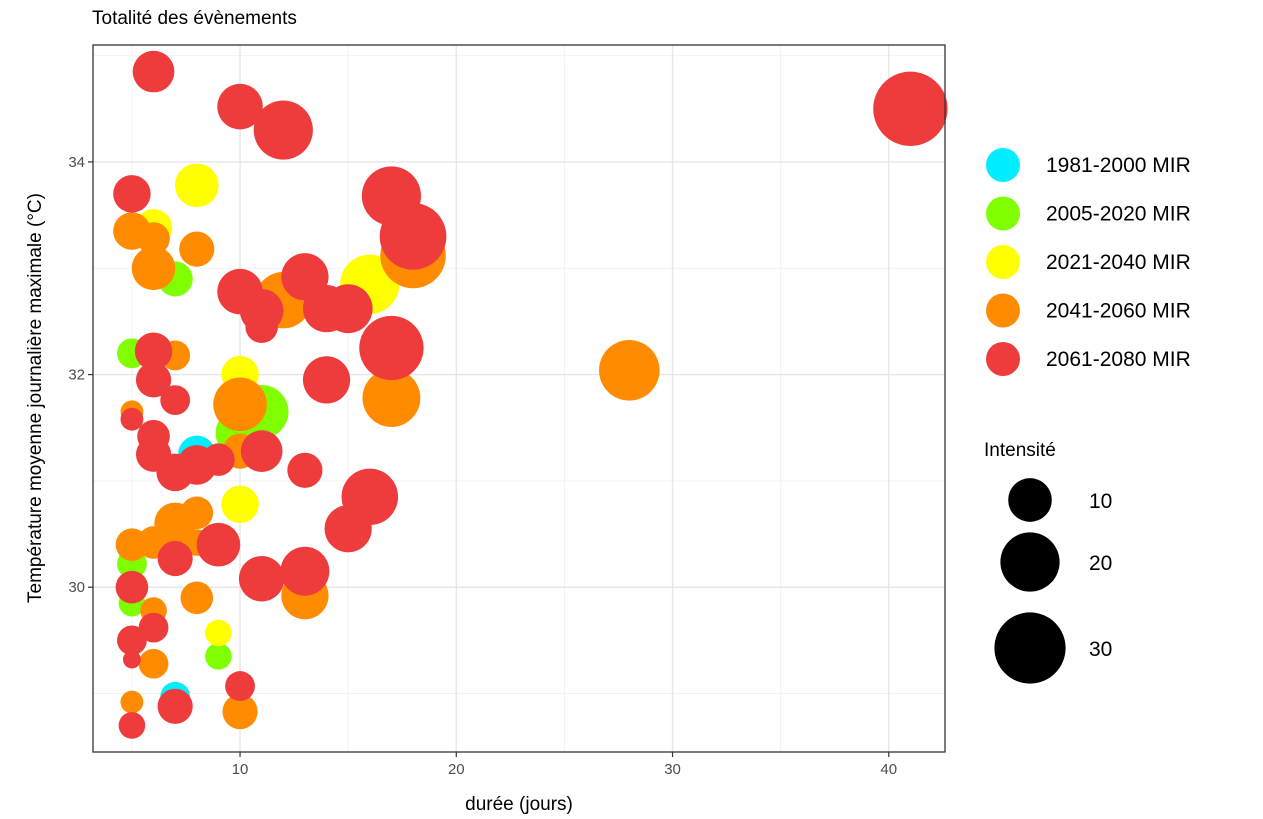  What do you see at coordinates (564, 765) in the screenshot?
I see `x-axis: 10 20 30 40` at bounding box center [564, 765].